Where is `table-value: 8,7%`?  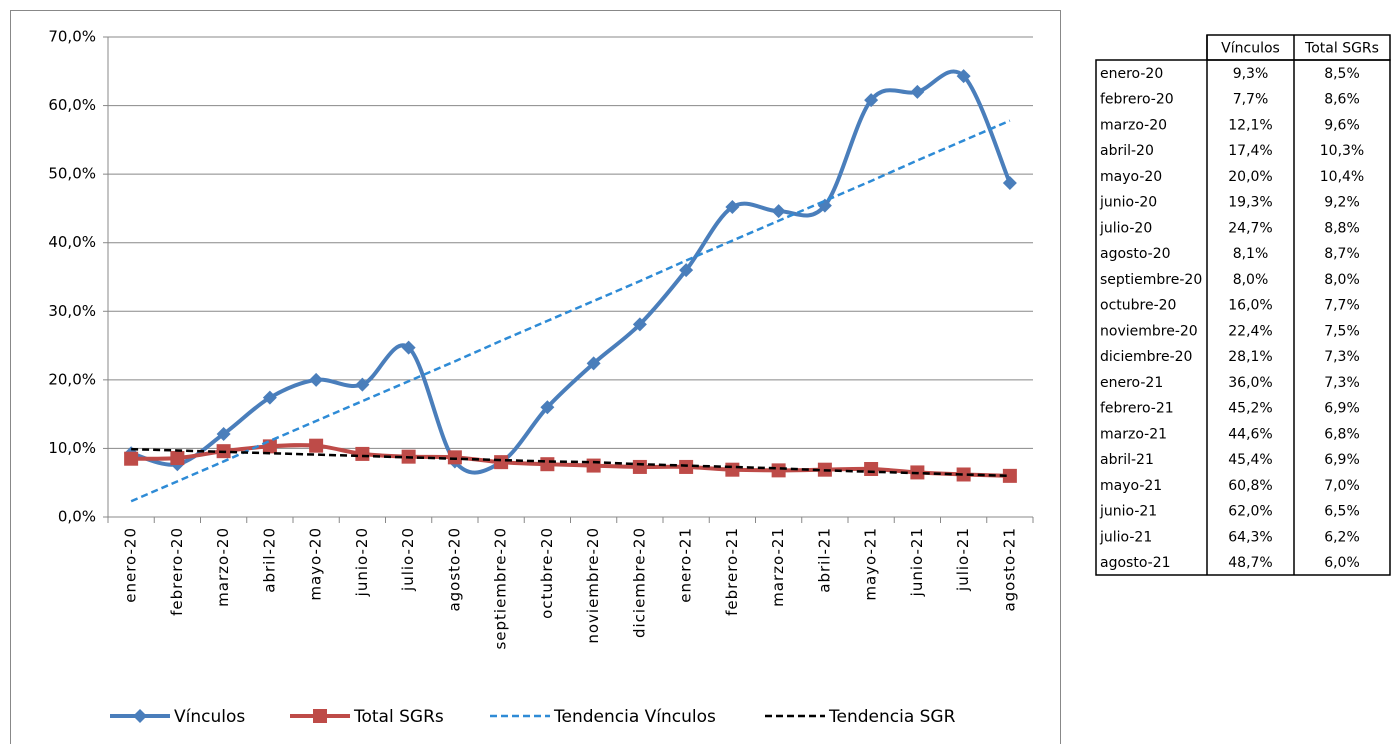 table-value: 8,7% is located at coordinates (1342, 254).